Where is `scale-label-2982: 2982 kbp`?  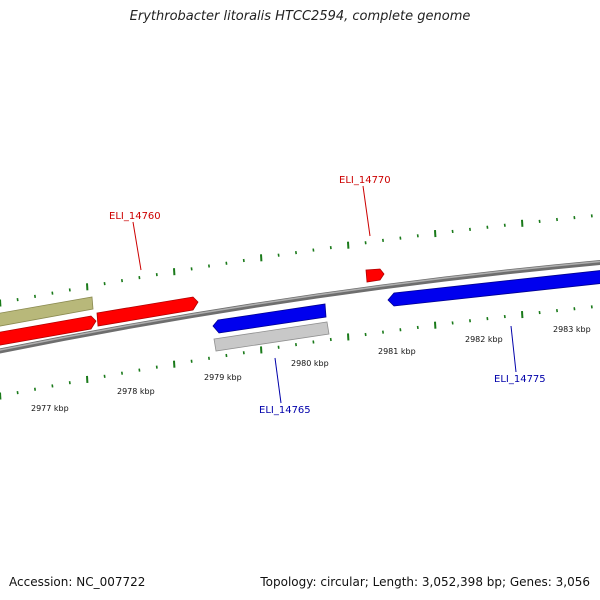
scale-label-2982: 2982 kbp is located at coordinates (484, 339).